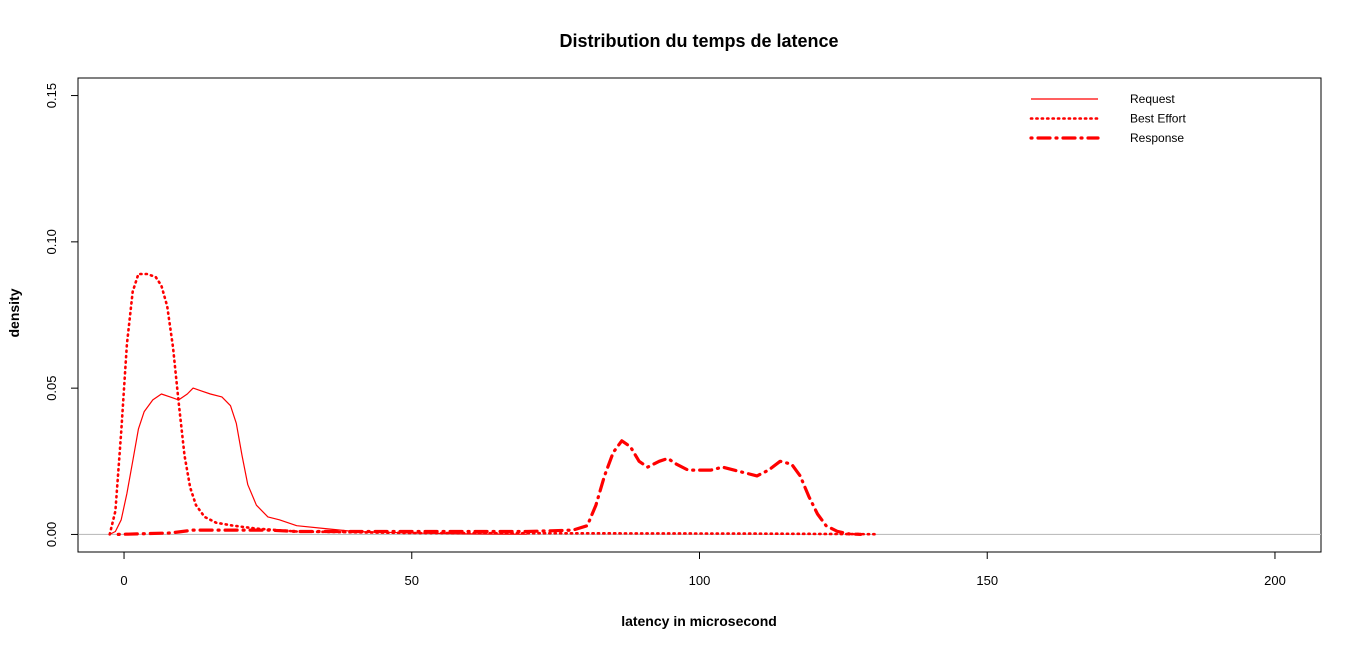  What do you see at coordinates (412, 580) in the screenshot?
I see `x-tick-label: 50` at bounding box center [412, 580].